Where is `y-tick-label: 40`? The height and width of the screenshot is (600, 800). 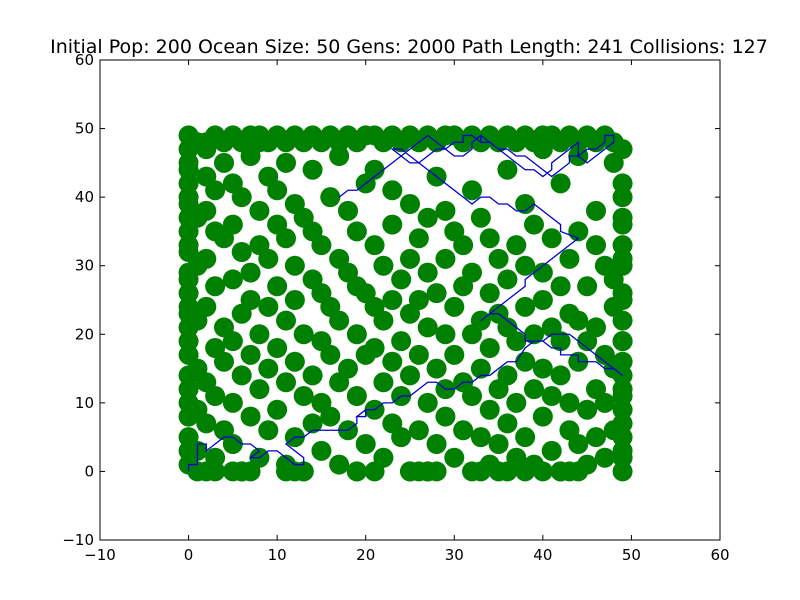
y-tick-label: 40 is located at coordinates (84, 197).